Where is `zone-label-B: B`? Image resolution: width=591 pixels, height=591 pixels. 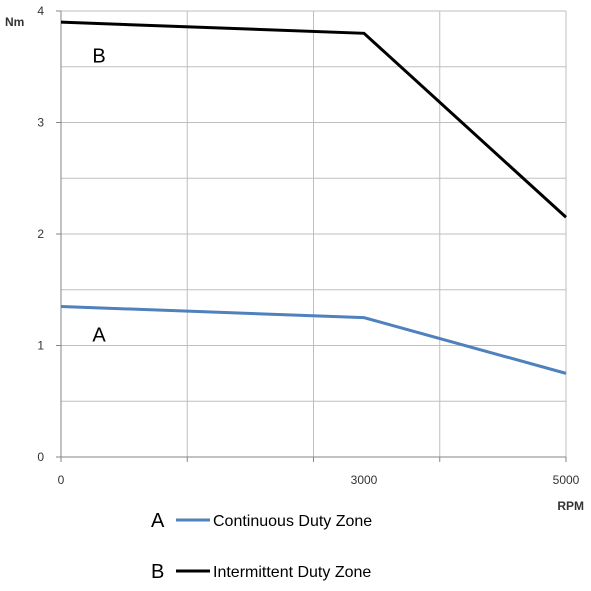
zone-label-B: B is located at coordinates (98, 57).